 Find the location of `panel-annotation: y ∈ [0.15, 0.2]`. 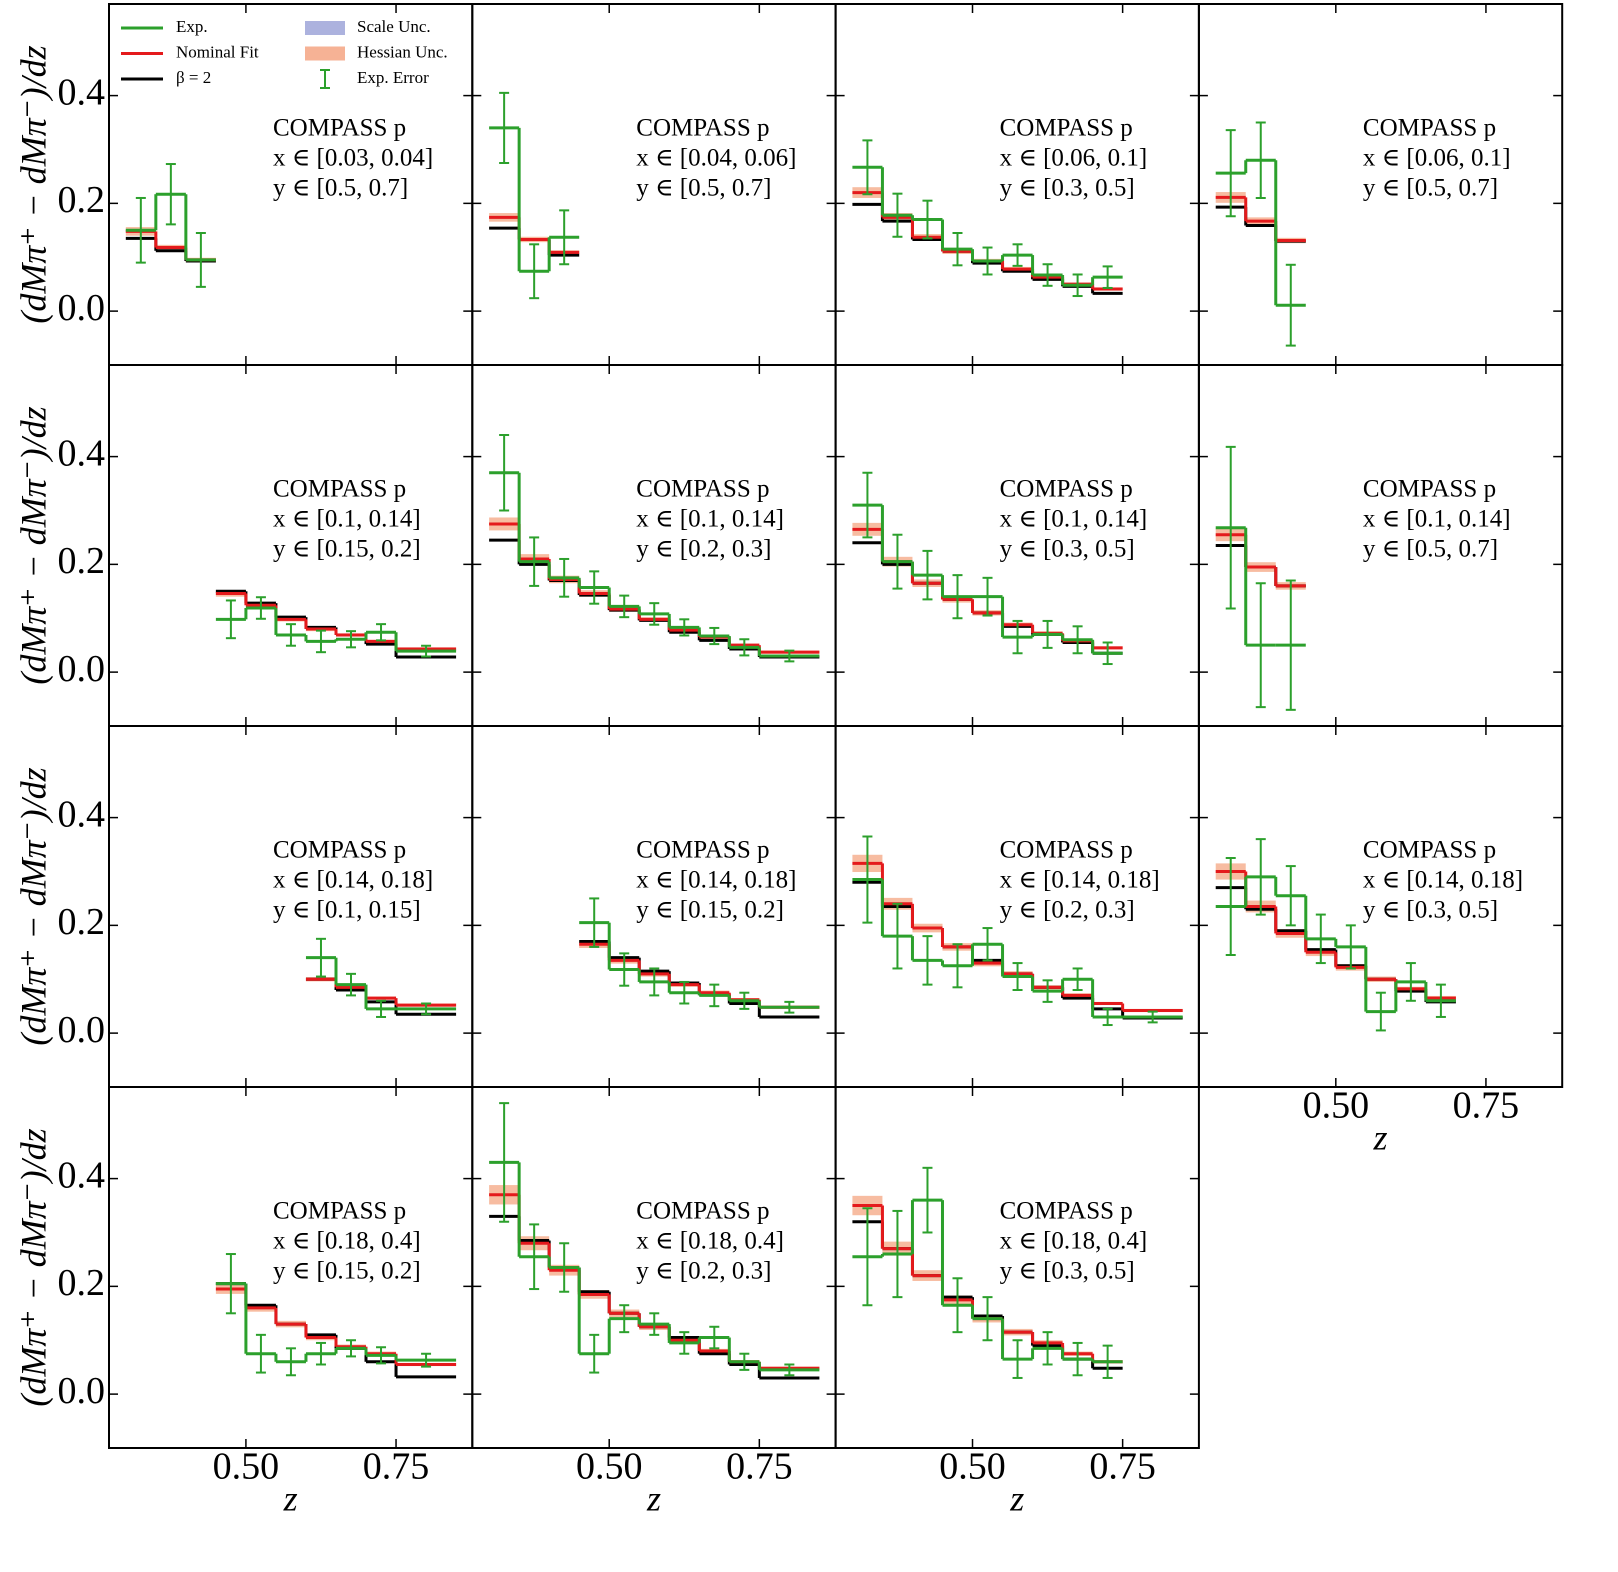

panel-annotation: y ∈ [0.15, 0.2] is located at coordinates (347, 549).